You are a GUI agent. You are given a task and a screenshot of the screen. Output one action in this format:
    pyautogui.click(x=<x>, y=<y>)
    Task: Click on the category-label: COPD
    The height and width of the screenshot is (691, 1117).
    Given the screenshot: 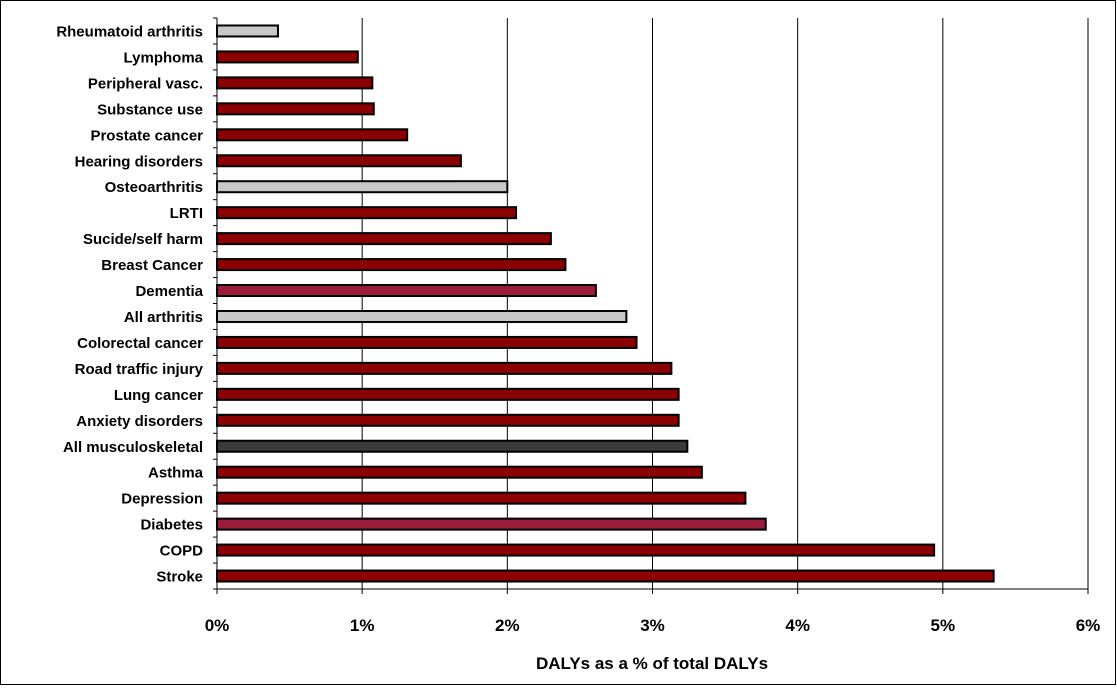 What is the action you would take?
    pyautogui.click(x=182, y=551)
    